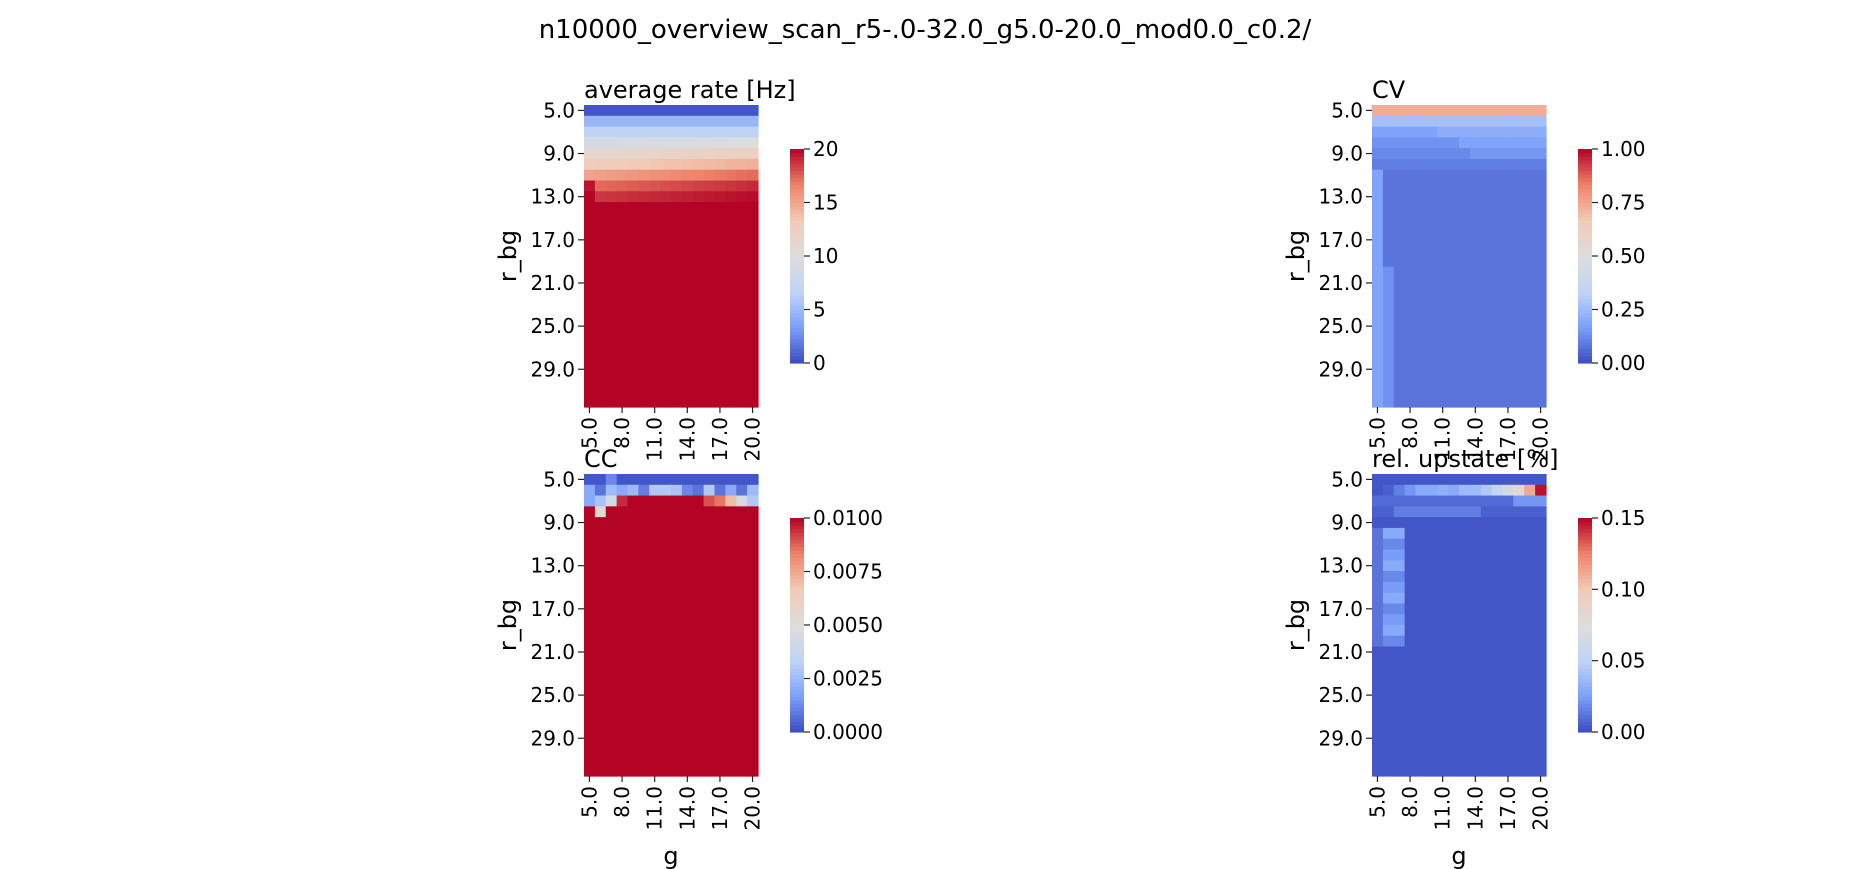 The image size is (1850, 869). What do you see at coordinates (552, 738) in the screenshot?
I see `y-tick-label: 29.0` at bounding box center [552, 738].